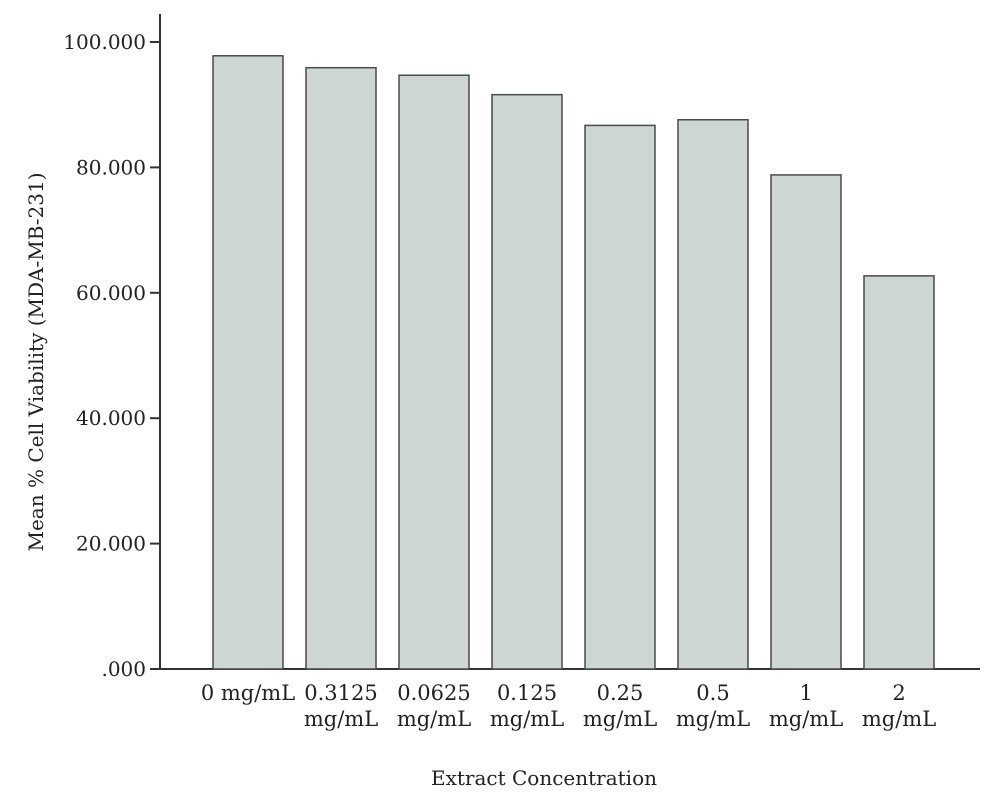 The height and width of the screenshot is (802, 1000). What do you see at coordinates (248, 693) in the screenshot?
I see `x-tick-label: 0 mg/mL` at bounding box center [248, 693].